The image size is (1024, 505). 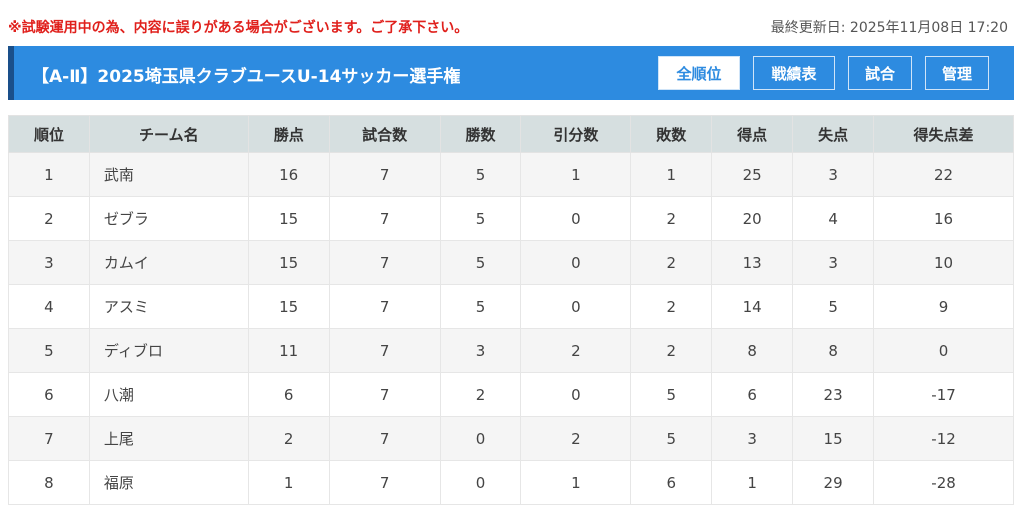 What do you see at coordinates (794, 73) in the screenshot?
I see `button: 戦績表` at bounding box center [794, 73].